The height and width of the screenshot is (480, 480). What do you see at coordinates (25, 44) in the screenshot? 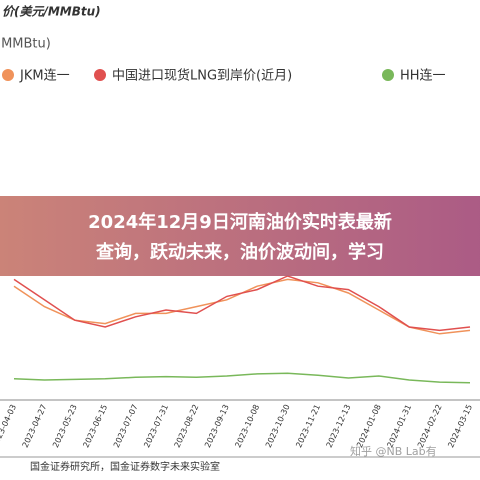
I see `y-axis-label: (MMBtu)` at bounding box center [25, 44].